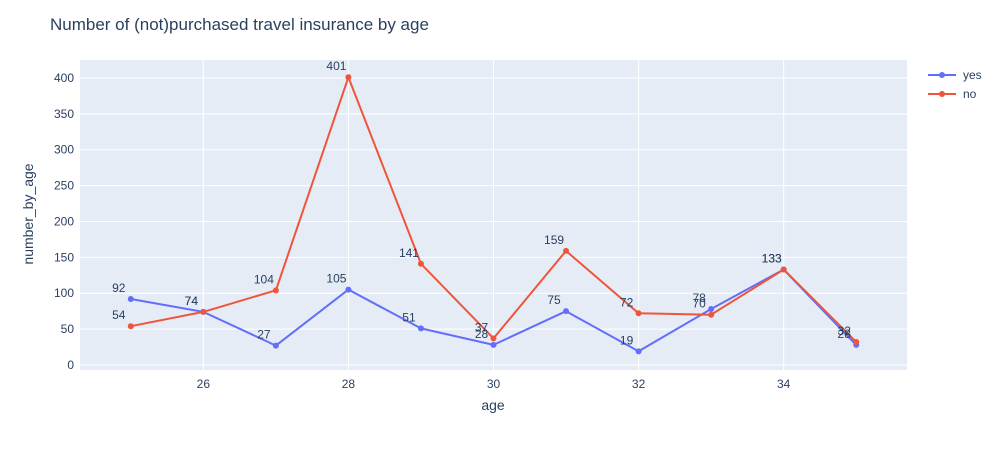 The width and height of the screenshot is (1002, 450). Describe the element at coordinates (64, 186) in the screenshot. I see `y-tick-label: 250` at that location.